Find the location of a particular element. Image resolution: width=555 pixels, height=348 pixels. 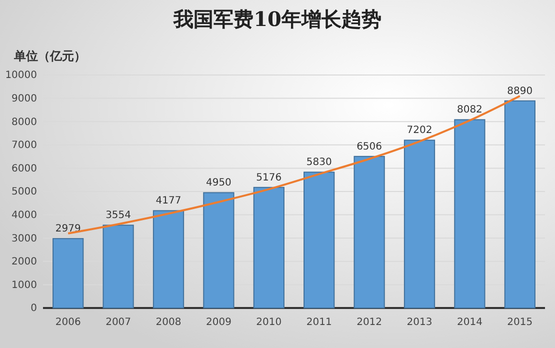

y-tick-label: 2000 is located at coordinates (24, 262).